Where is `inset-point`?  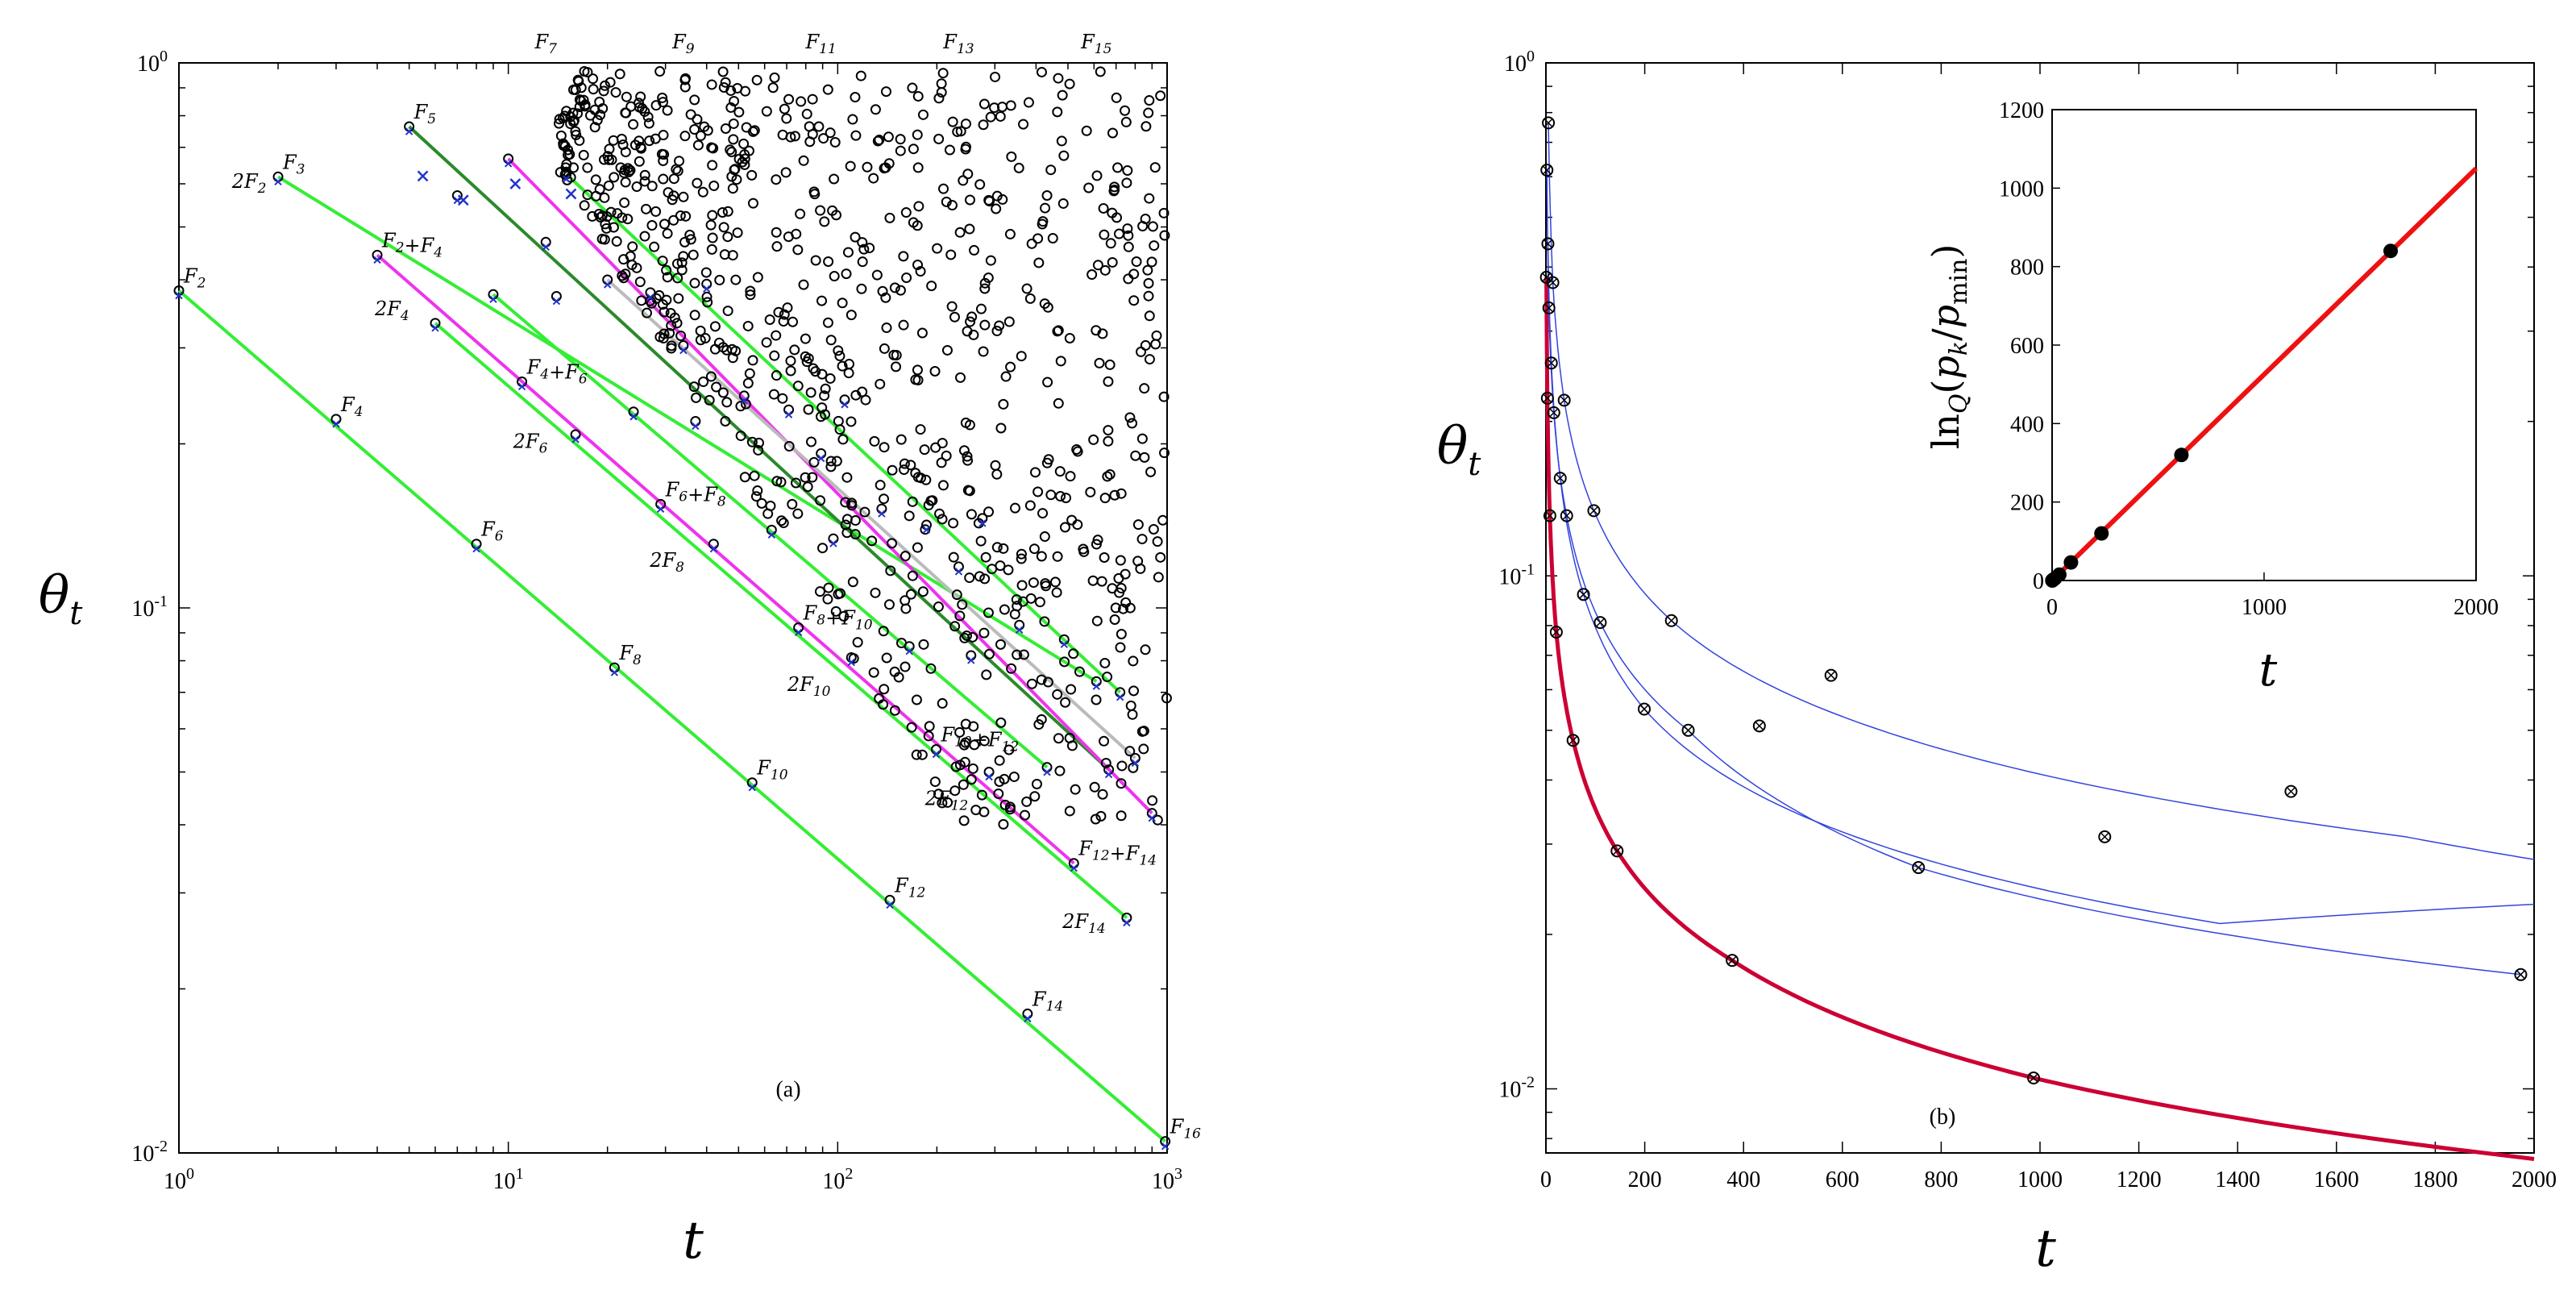 inset-point is located at coordinates (2059, 574).